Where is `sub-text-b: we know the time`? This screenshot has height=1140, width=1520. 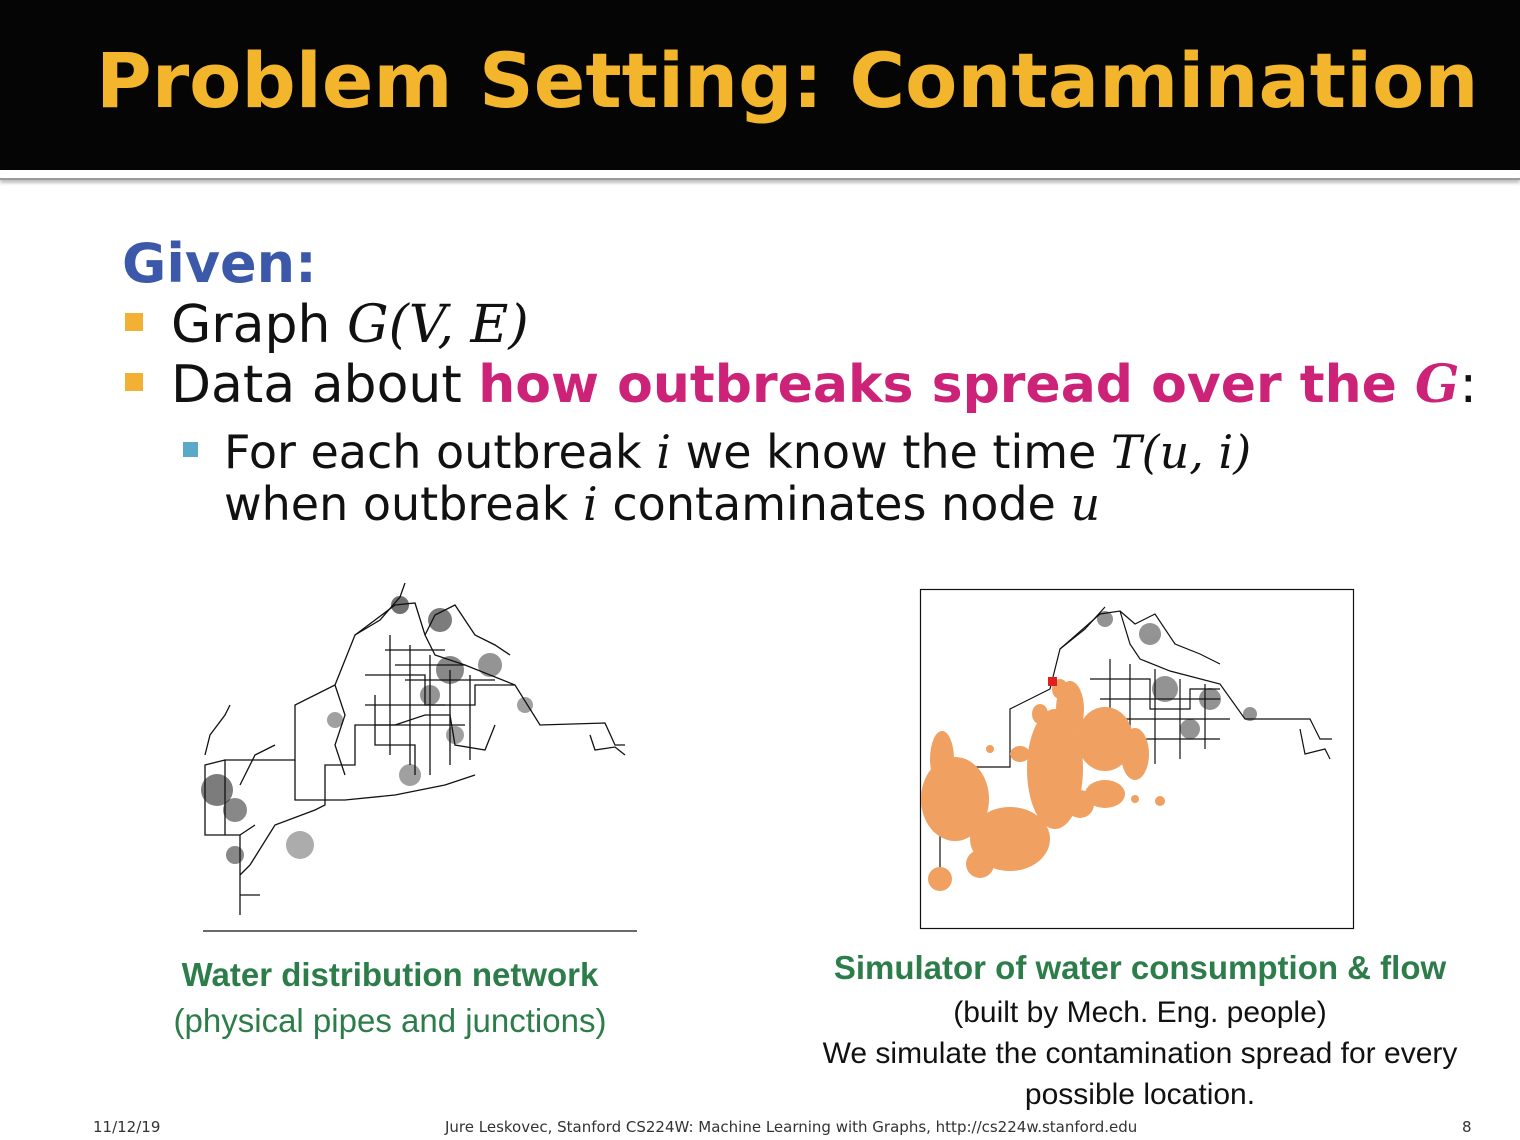
sub-text-b: we know the time is located at coordinates (890, 452).